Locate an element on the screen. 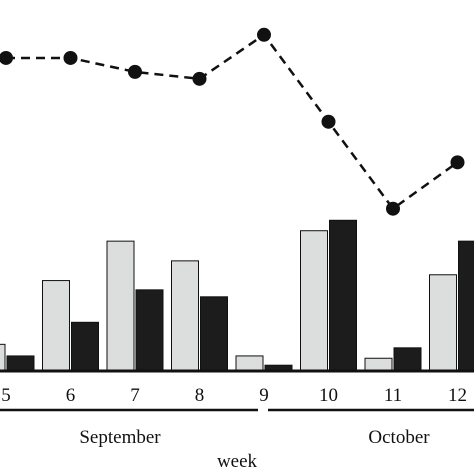 This screenshot has width=474, height=474. x-tick-labels: 5 6 7 8 9 10 11 12 is located at coordinates (234, 395).